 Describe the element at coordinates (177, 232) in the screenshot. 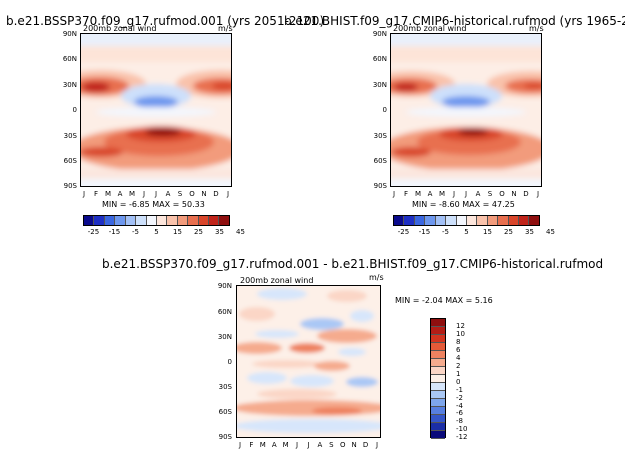

I see `colorbar-tick-label: 15` at that location.